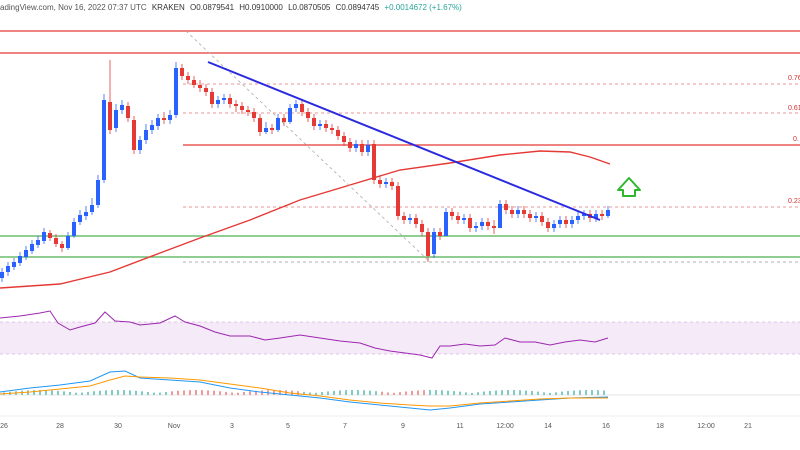 This screenshot has width=800, height=450. What do you see at coordinates (400, 390) in the screenshot?
I see `macd-panel` at bounding box center [400, 390].